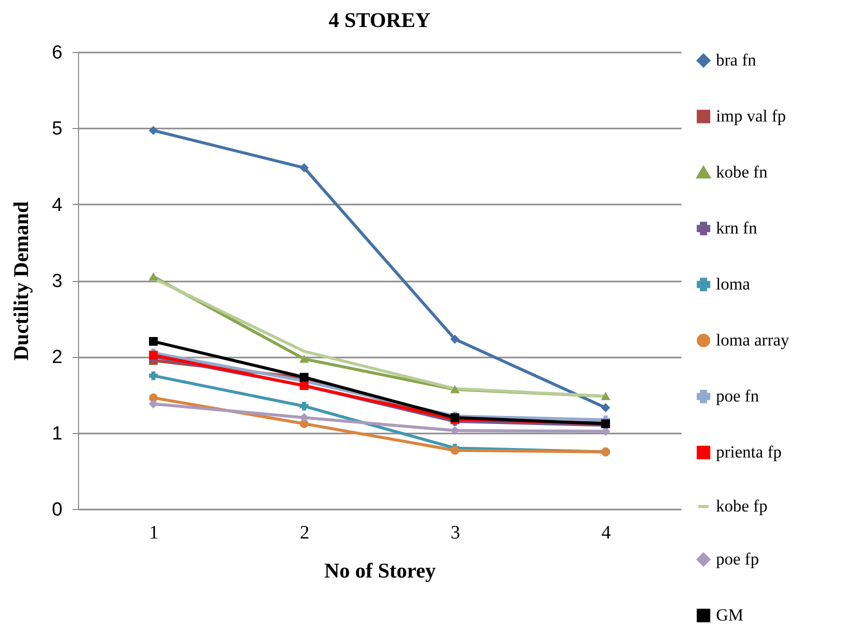  Describe the element at coordinates (753, 340) in the screenshot. I see `legend-label: loma array` at that location.